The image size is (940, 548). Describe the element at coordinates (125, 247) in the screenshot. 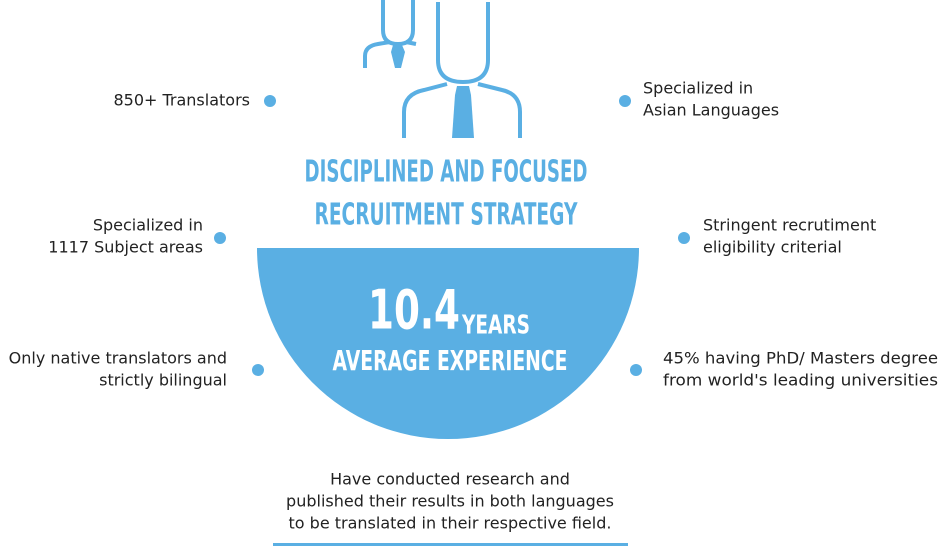

I see `point-text: 1117 Subject areas` at that location.